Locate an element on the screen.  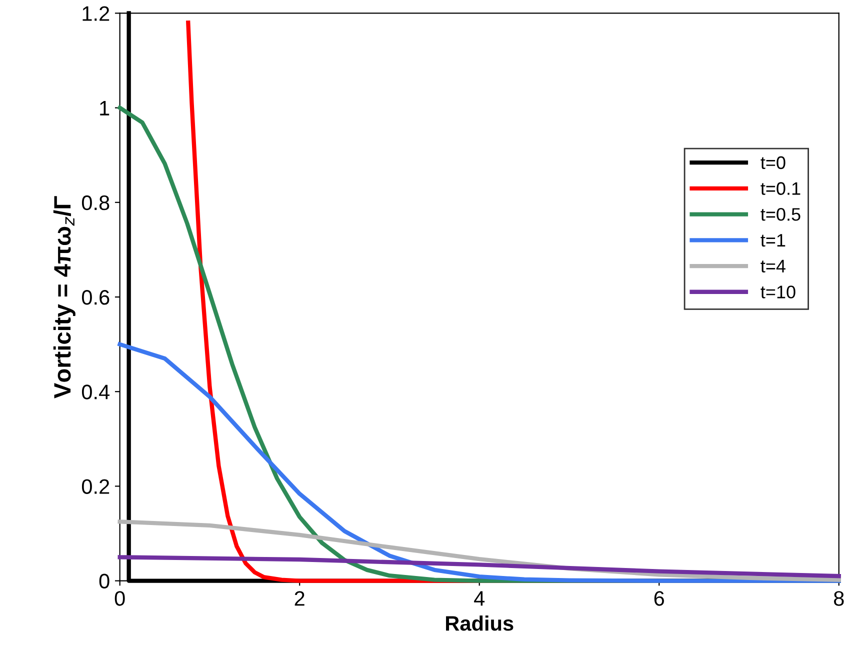
y-tick-label: 1 is located at coordinates (105, 108).